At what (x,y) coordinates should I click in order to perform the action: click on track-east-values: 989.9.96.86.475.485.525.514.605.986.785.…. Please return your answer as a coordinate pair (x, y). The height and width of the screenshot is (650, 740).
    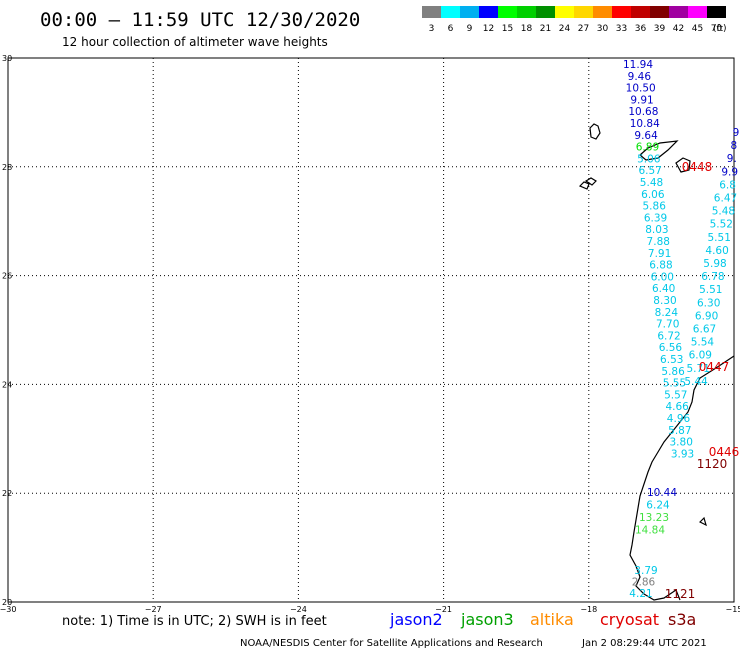
    Looking at the image, I should click on (711, 257).